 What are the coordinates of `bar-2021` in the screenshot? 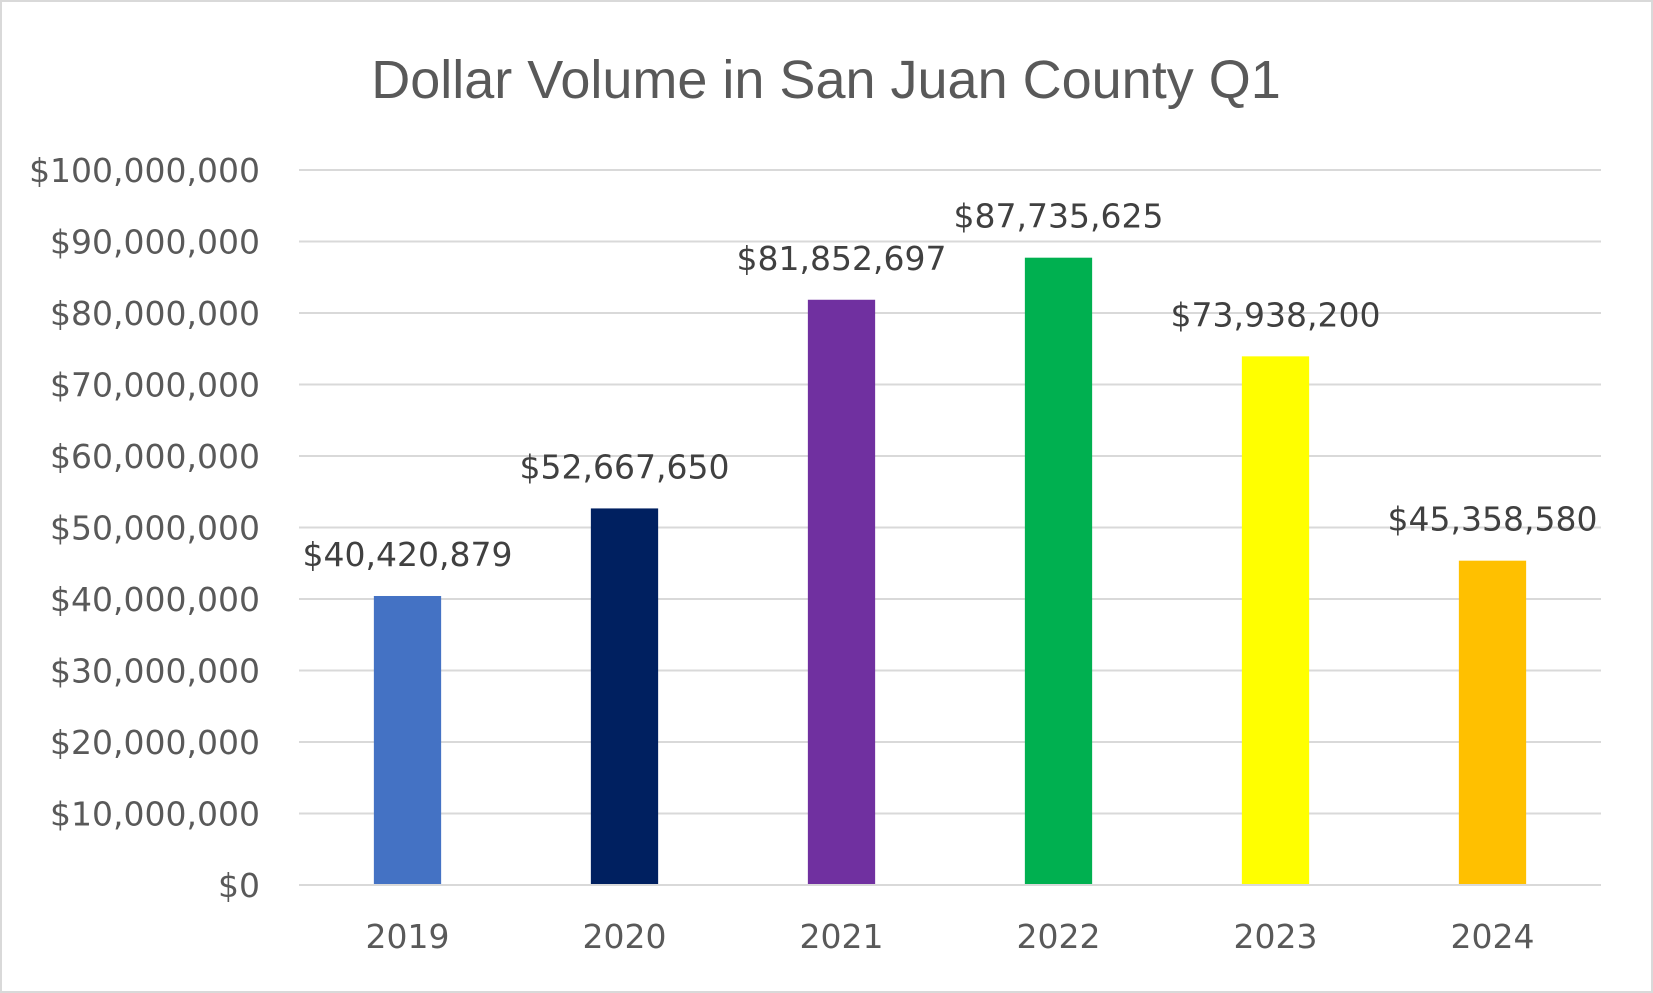 It's located at (841, 592).